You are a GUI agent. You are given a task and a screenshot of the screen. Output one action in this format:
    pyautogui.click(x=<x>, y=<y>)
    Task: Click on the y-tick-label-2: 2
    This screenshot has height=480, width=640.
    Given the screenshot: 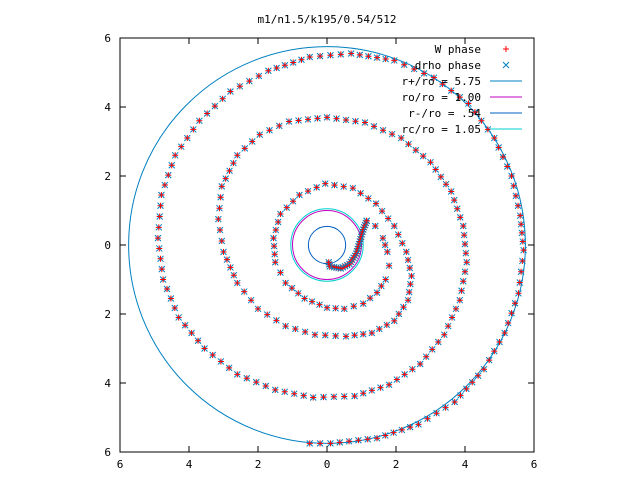 What is the action you would take?
    pyautogui.click(x=107, y=314)
    